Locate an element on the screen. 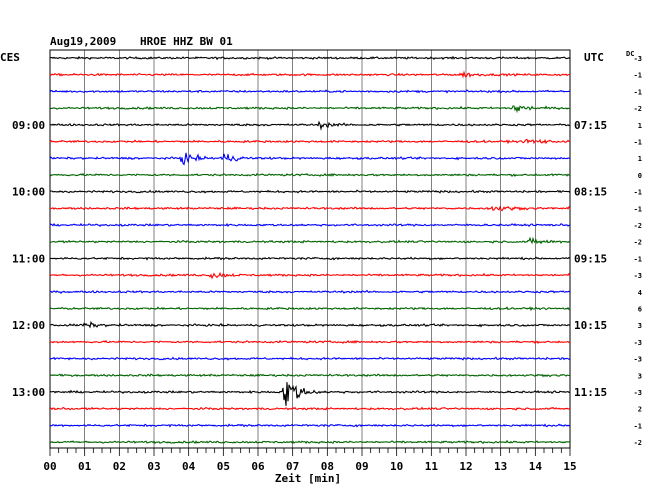  x-tick-label: 11 is located at coordinates (432, 466).